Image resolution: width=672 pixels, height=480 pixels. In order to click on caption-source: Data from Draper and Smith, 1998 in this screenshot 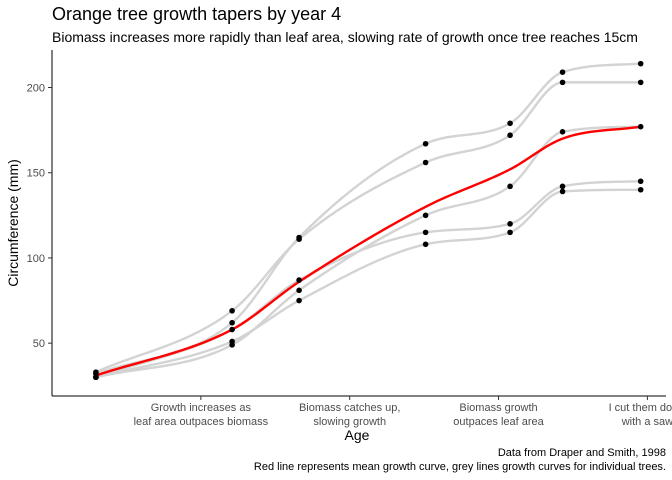, I will do `click(581, 453)`.